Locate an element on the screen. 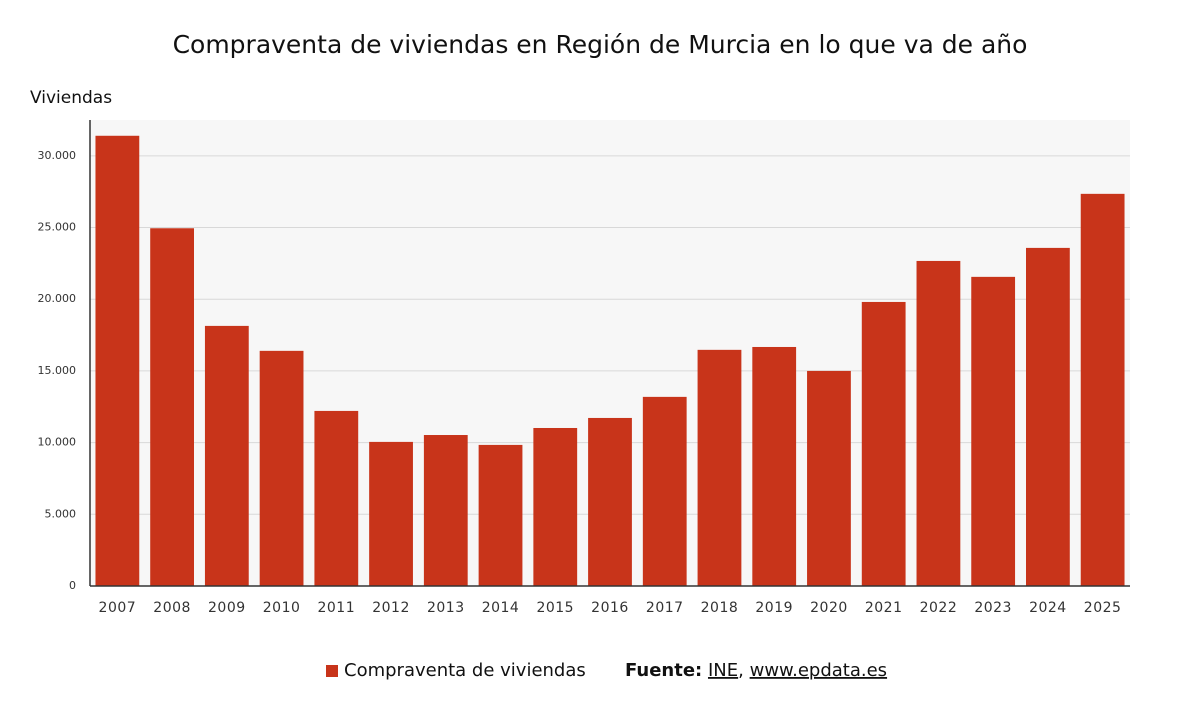  legend: Compraventa de viviendas is located at coordinates (456, 670).